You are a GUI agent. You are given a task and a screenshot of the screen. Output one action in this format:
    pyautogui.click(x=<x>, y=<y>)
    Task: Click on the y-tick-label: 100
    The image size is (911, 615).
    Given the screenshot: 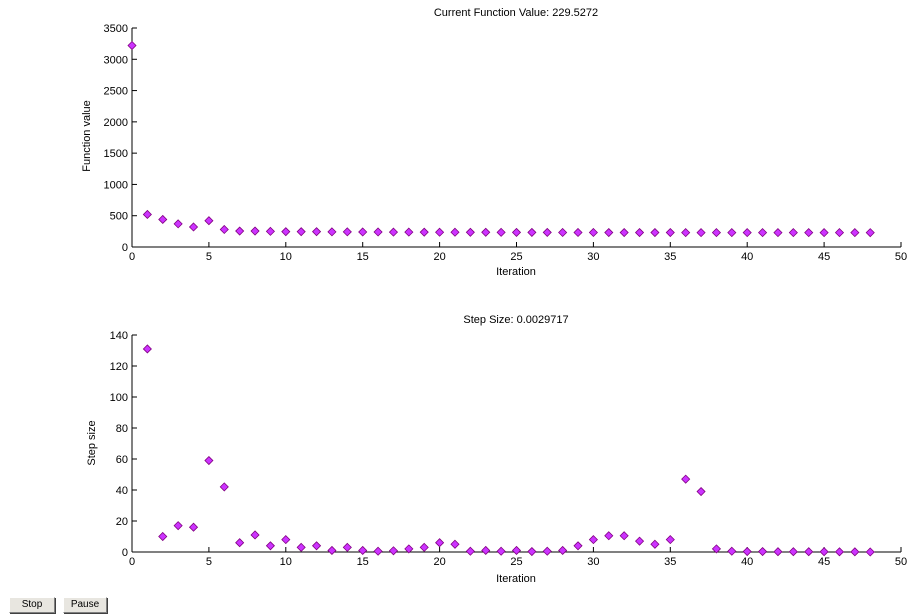 What is the action you would take?
    pyautogui.click(x=119, y=398)
    